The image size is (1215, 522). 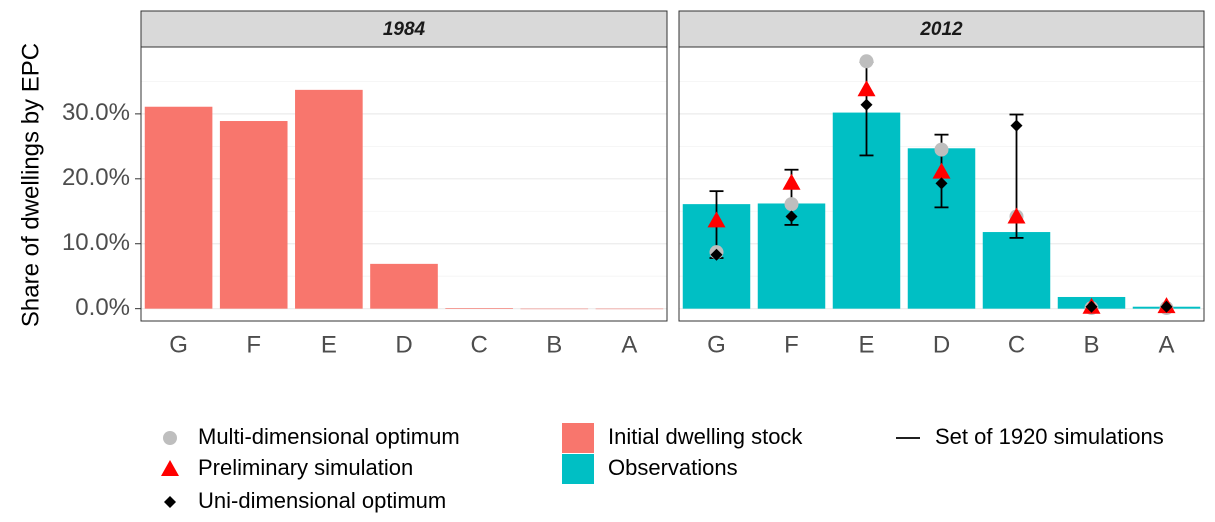 What do you see at coordinates (96, 177) in the screenshot?
I see `y-tick-label: 20.0%` at bounding box center [96, 177].